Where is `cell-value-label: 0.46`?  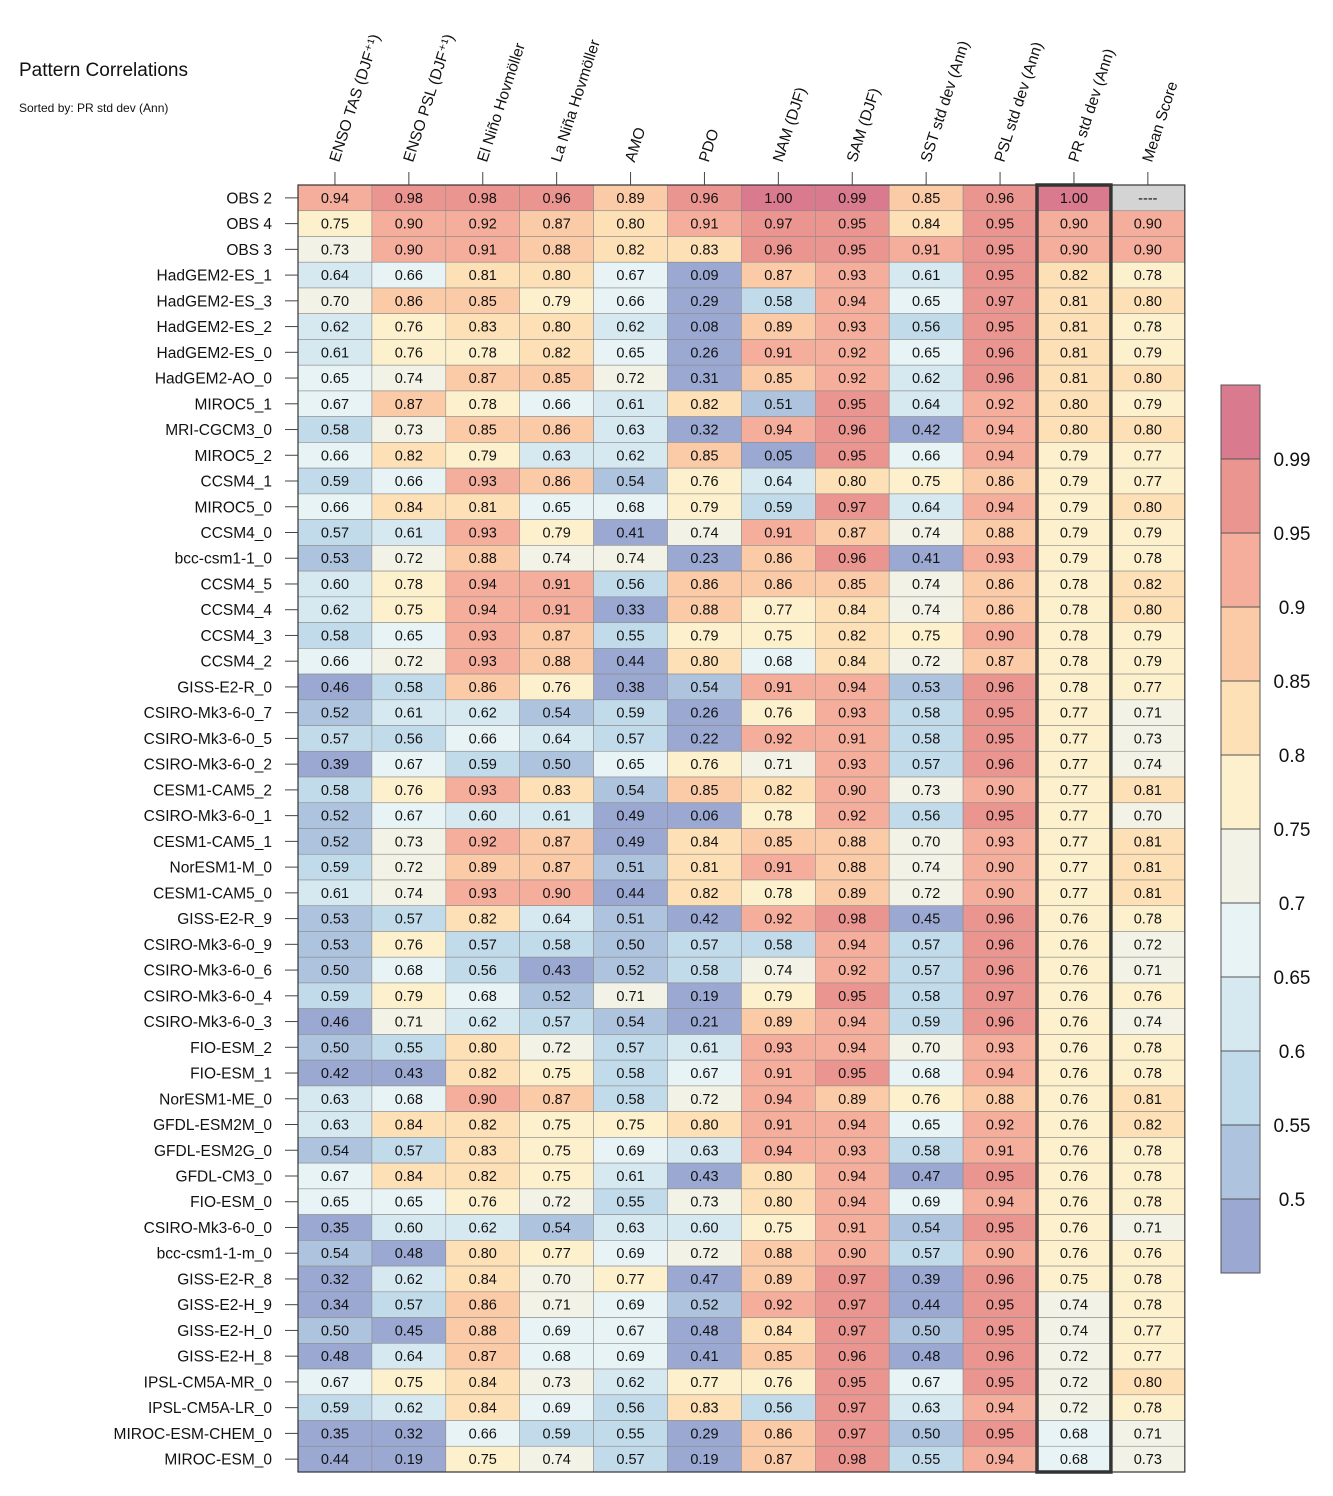
cell-value-label: 0.46 is located at coordinates (335, 1023).